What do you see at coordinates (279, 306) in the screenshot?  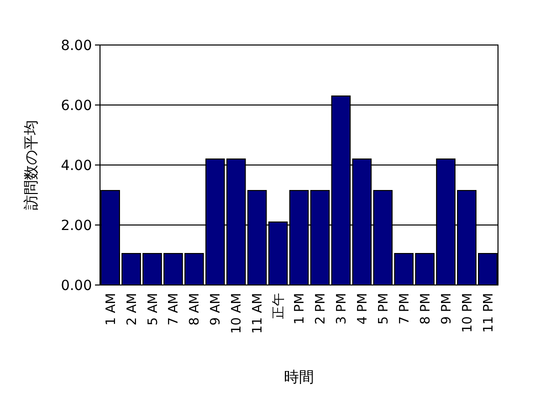 I see `x-tick-label: 正午` at bounding box center [279, 306].